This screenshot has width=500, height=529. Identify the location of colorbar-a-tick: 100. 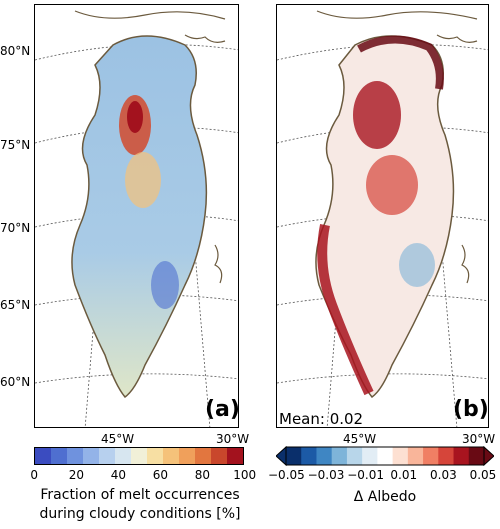
(245, 475).